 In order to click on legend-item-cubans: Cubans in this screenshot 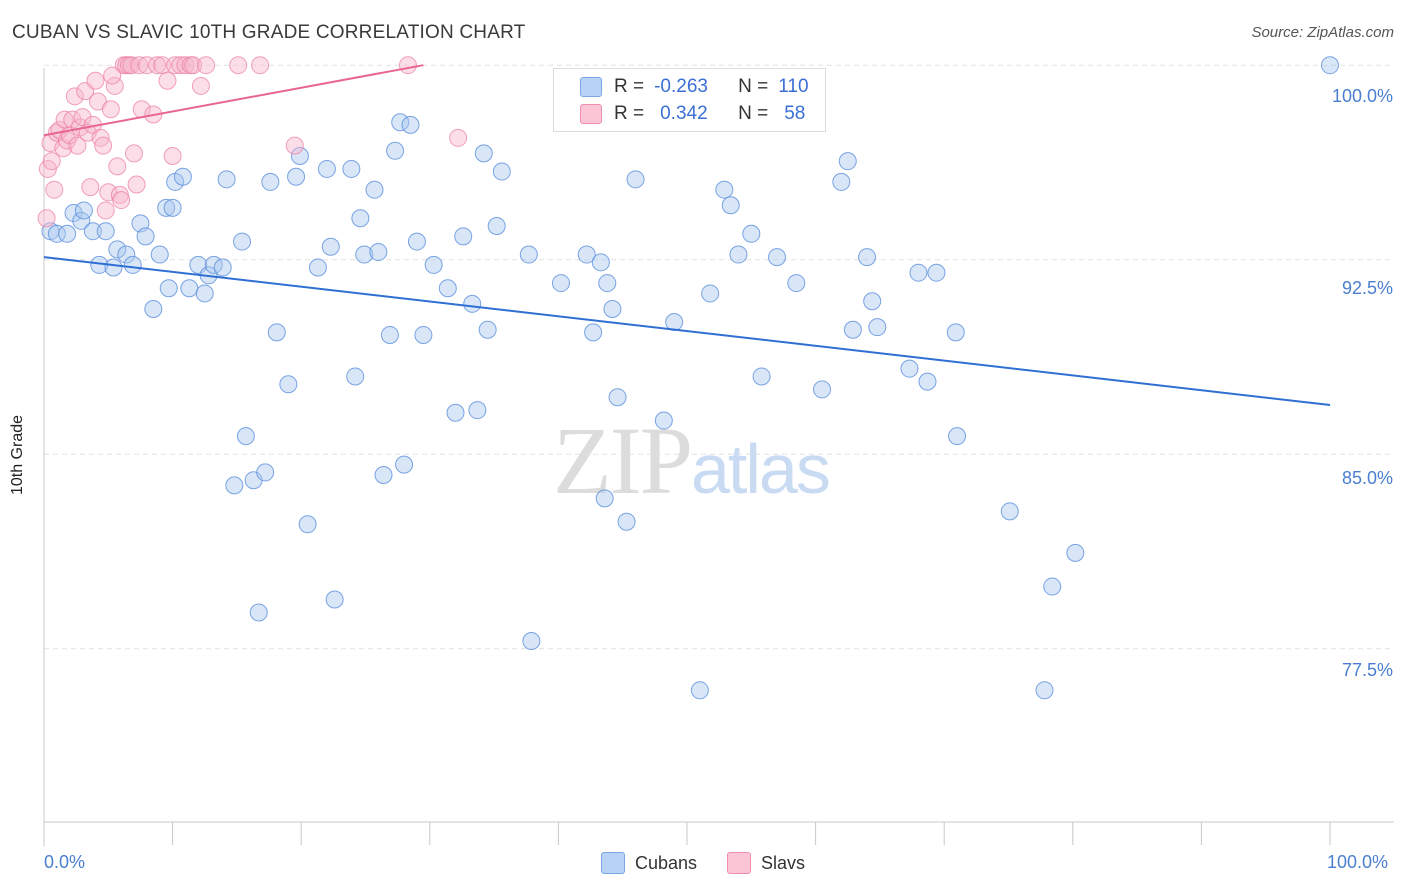, I will do `click(649, 863)`.